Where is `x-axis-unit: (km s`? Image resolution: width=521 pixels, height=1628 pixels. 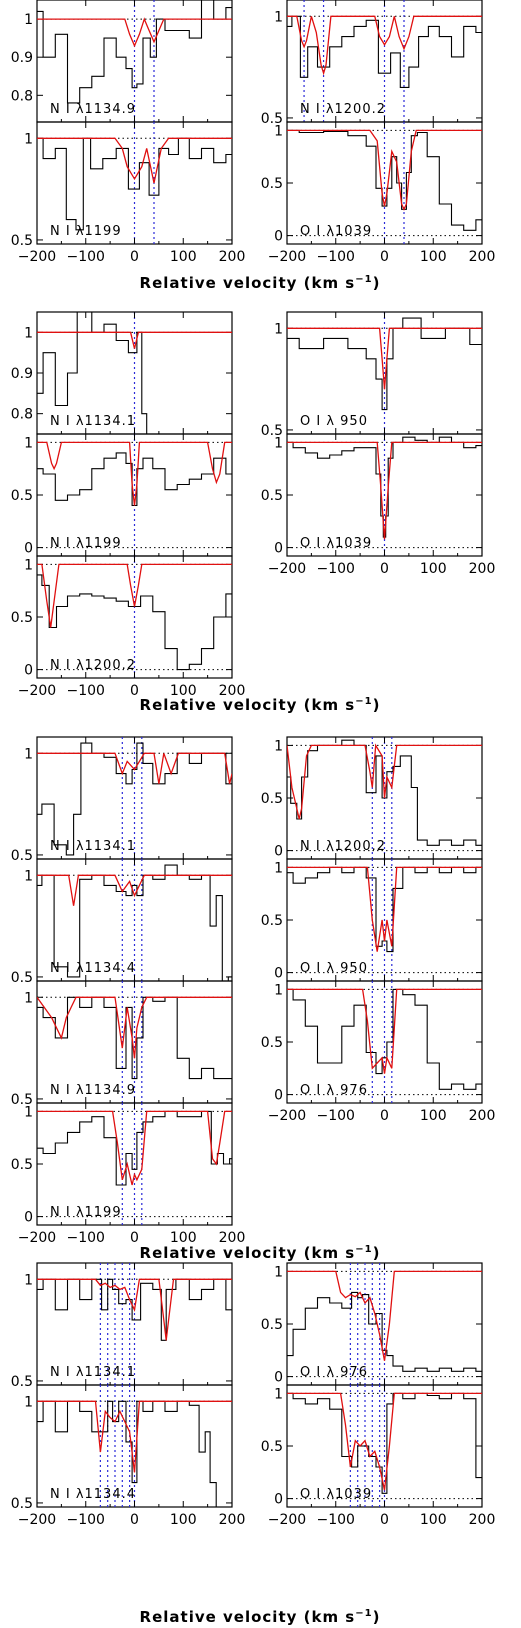 x-axis-unit: (km s is located at coordinates (330, 1617).